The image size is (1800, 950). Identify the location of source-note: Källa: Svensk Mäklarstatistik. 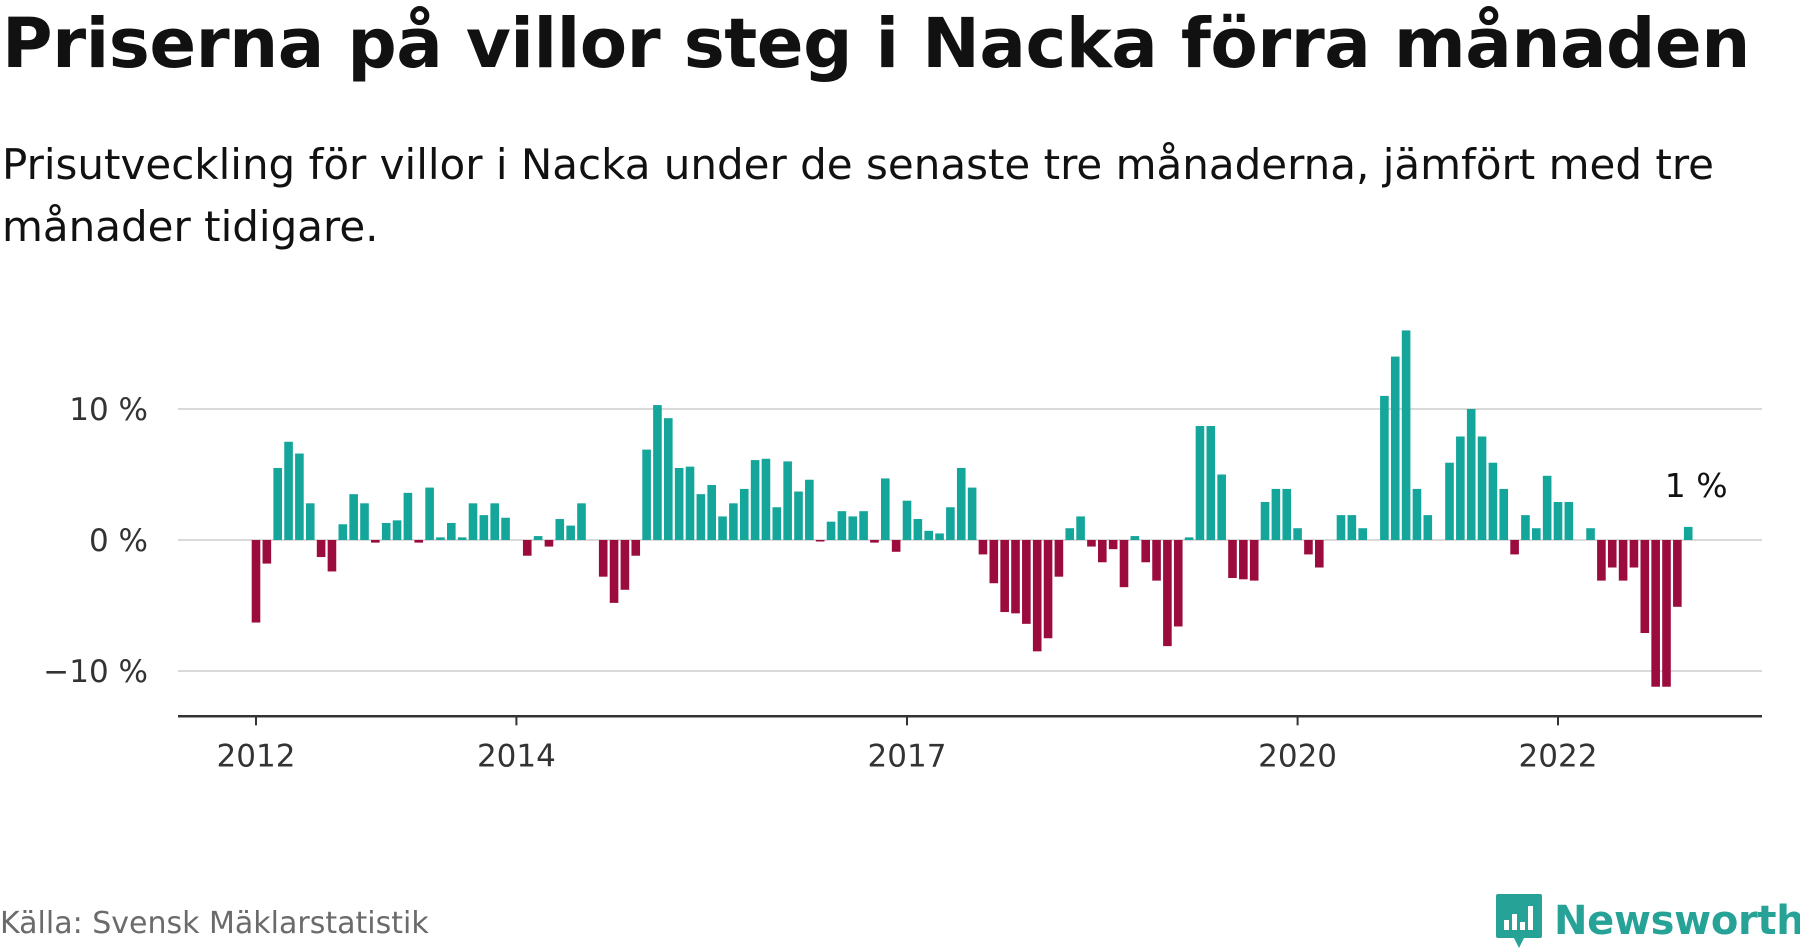
(214, 923).